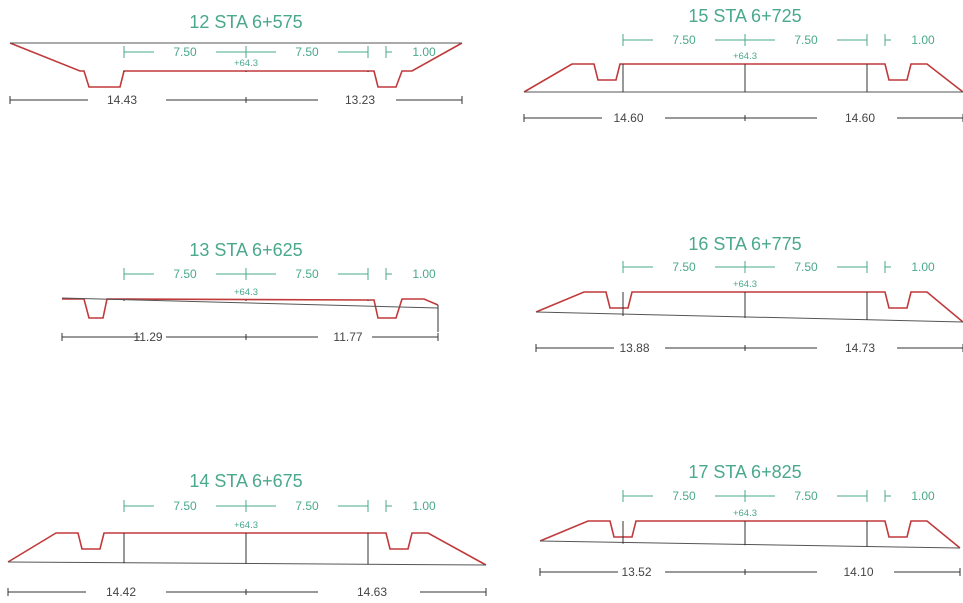 The width and height of the screenshot is (963, 603). I want to click on cross-section-6: 17 STA 6+825 7.50 7.50 1.00 +64.3 13.52 14.10, so click(750, 520).